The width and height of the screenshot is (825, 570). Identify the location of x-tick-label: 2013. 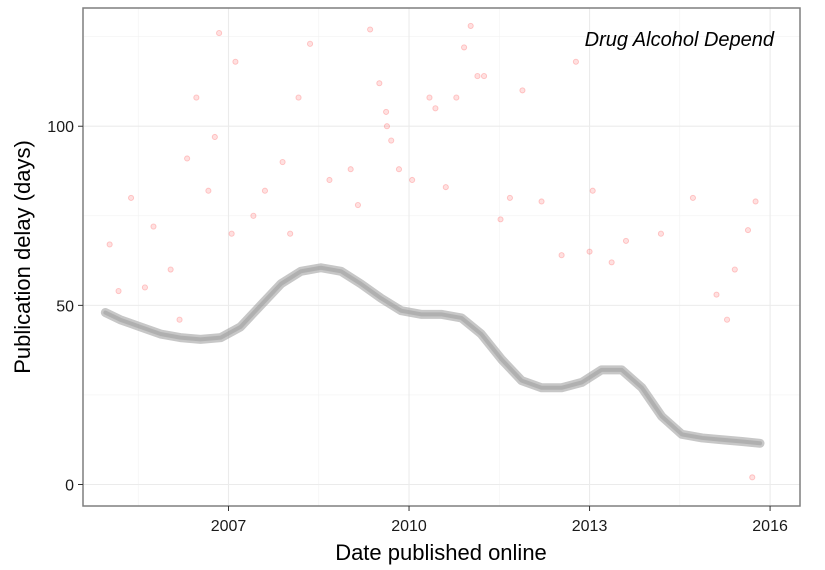
(590, 526).